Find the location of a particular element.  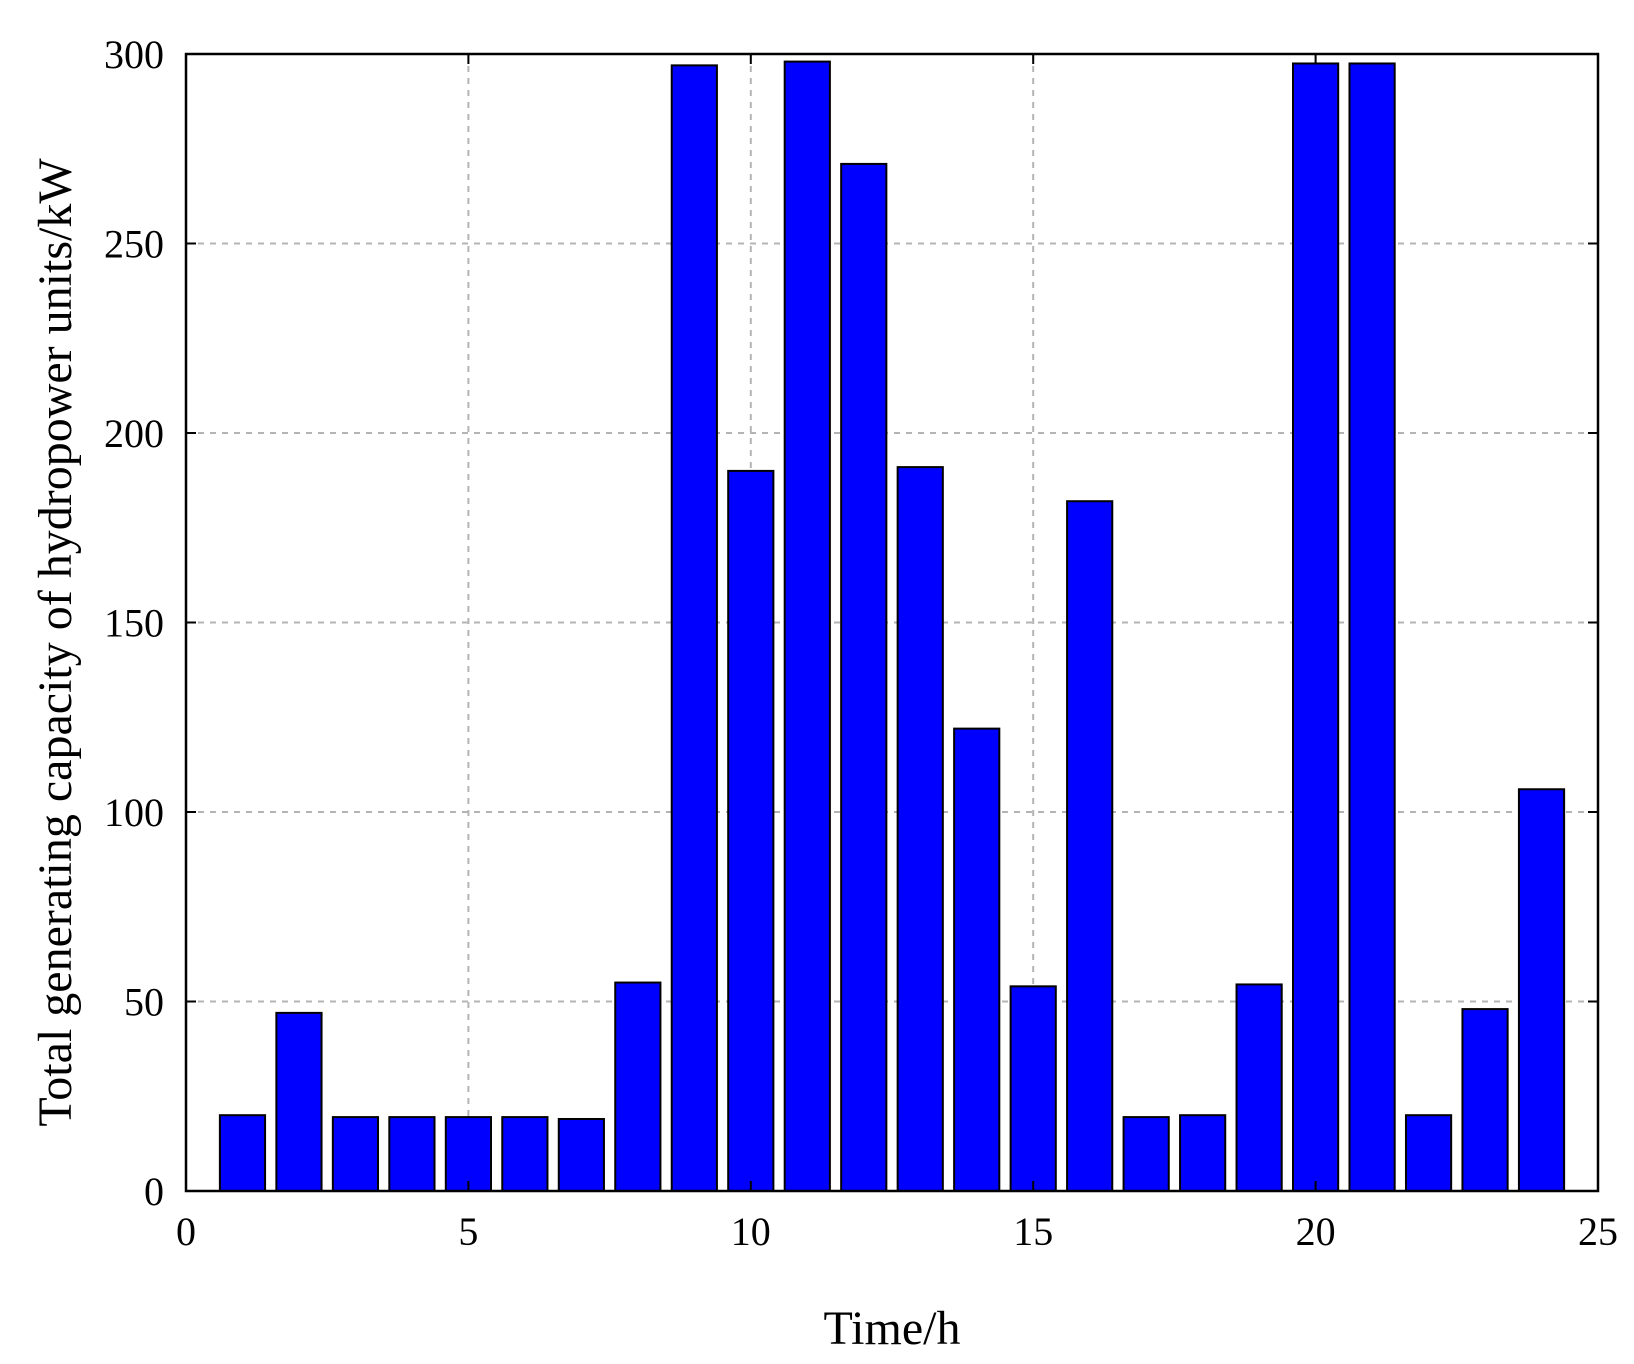

x-tick-label: 20 is located at coordinates (1316, 1231).